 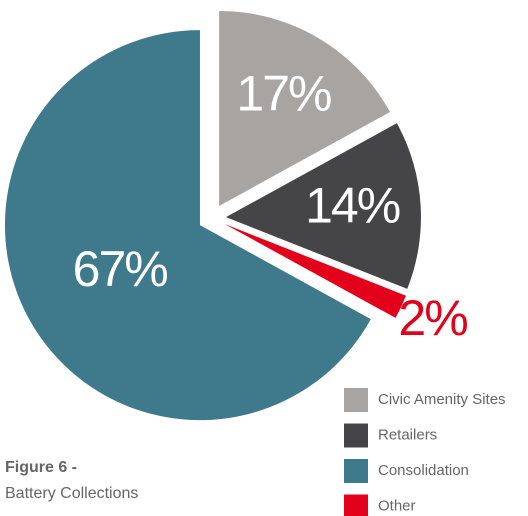 I want to click on legend-label: Civic Amenity Sites, so click(x=442, y=399).